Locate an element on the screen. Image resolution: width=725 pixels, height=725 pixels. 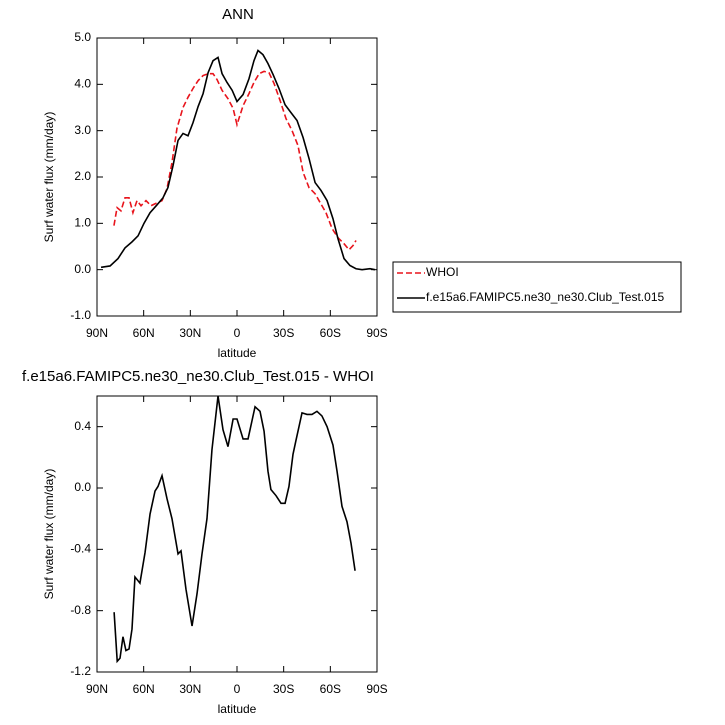
y-tick-label: -1.0 is located at coordinates (80, 315).